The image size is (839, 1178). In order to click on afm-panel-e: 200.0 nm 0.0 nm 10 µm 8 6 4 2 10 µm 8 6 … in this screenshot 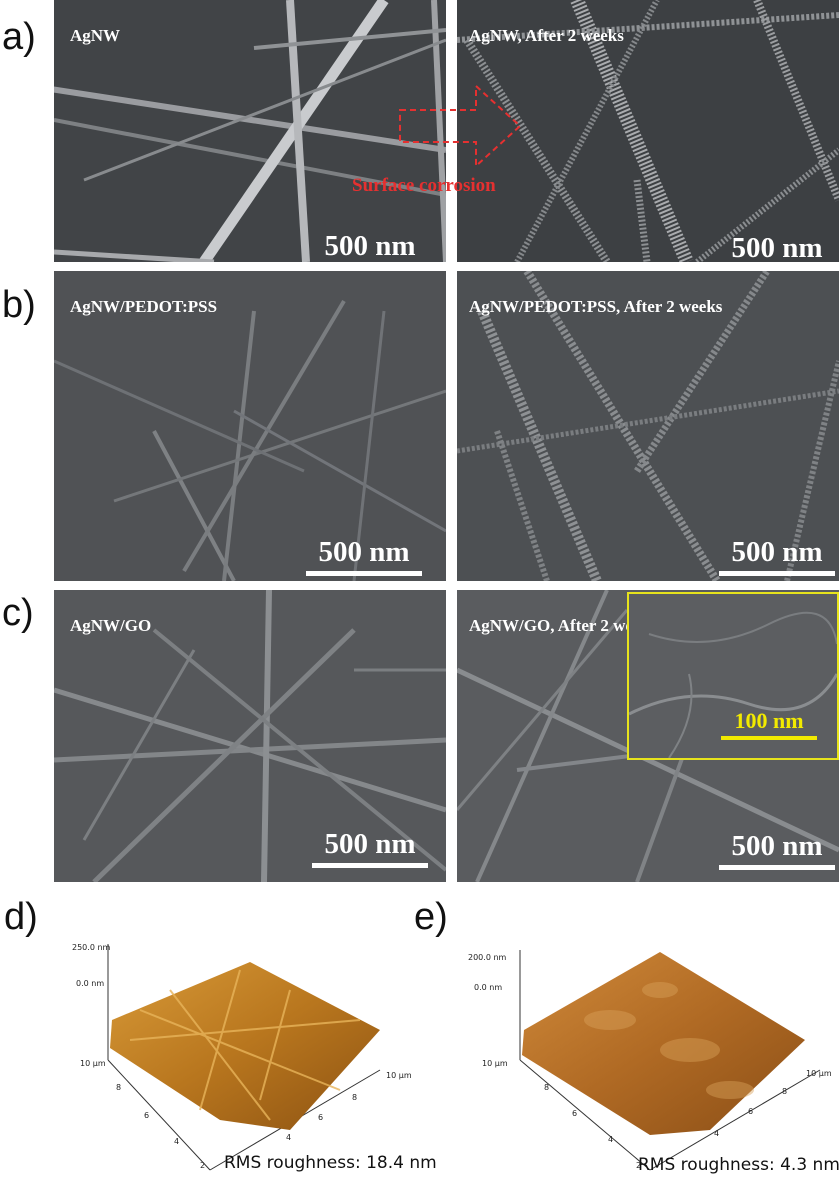, I will do `click(649, 1054)`.